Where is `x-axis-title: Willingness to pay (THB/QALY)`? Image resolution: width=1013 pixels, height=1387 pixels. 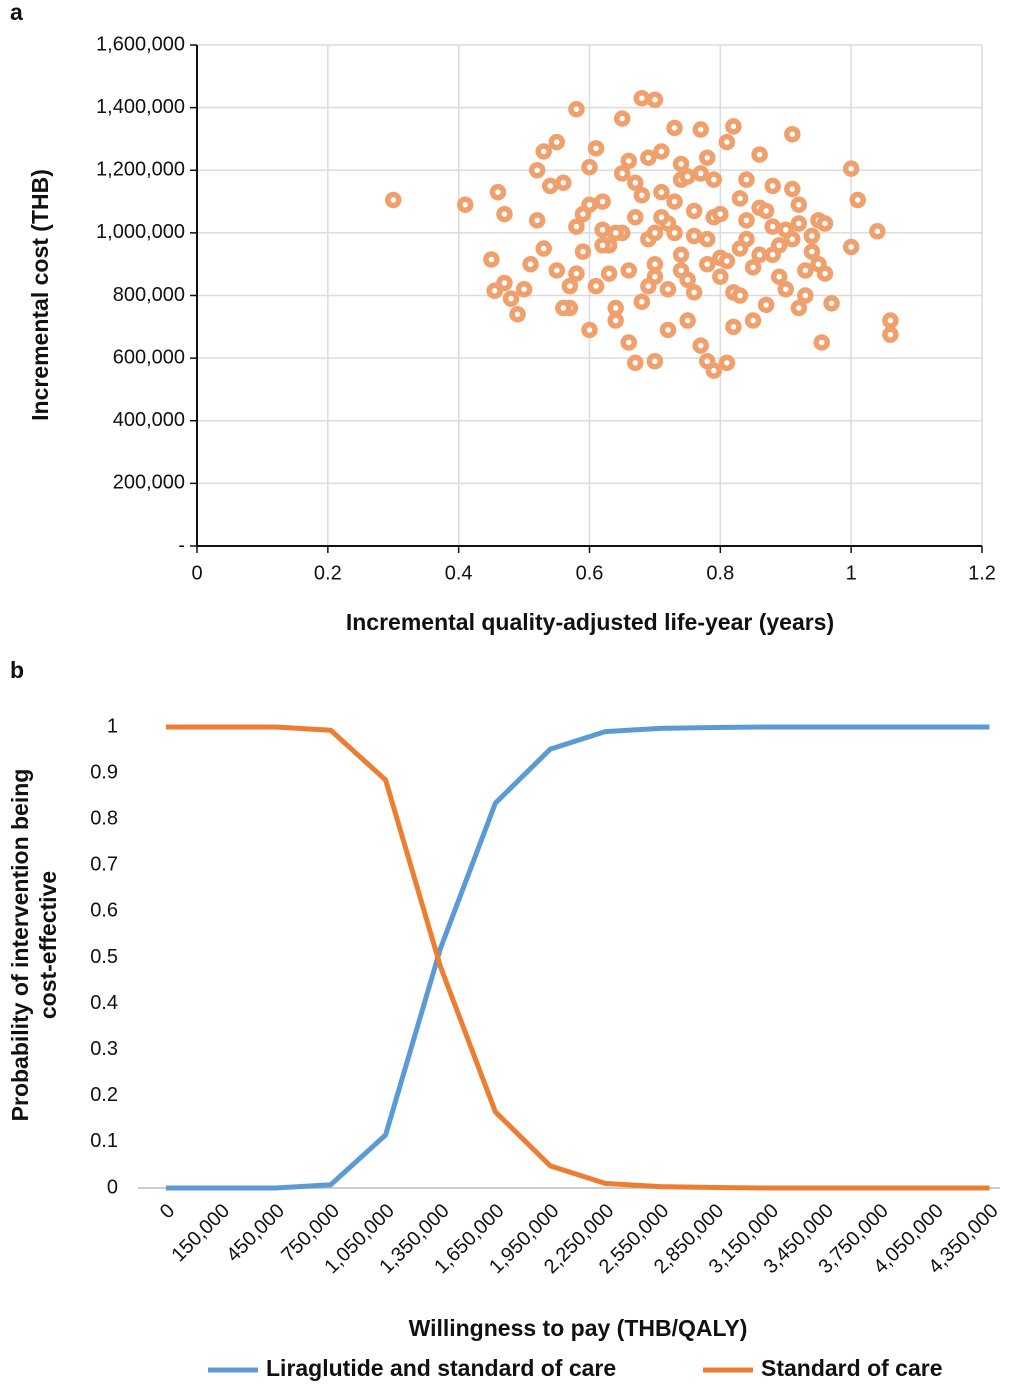
x-axis-title: Willingness to pay (THB/QALY) is located at coordinates (578, 1328).